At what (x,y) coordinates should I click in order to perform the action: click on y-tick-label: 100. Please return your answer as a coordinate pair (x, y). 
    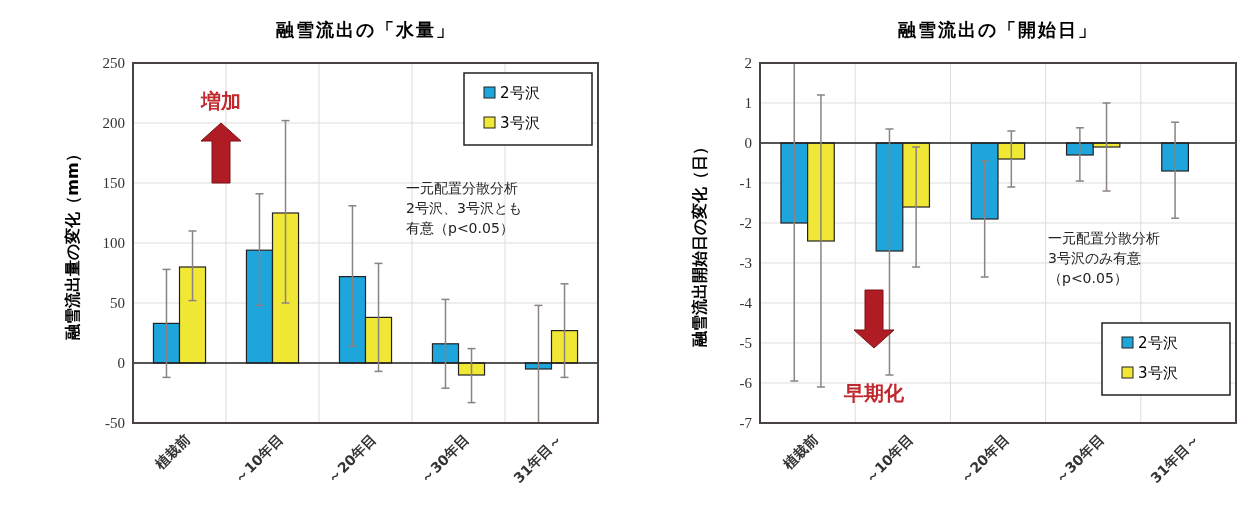
    Looking at the image, I should click on (113, 243).